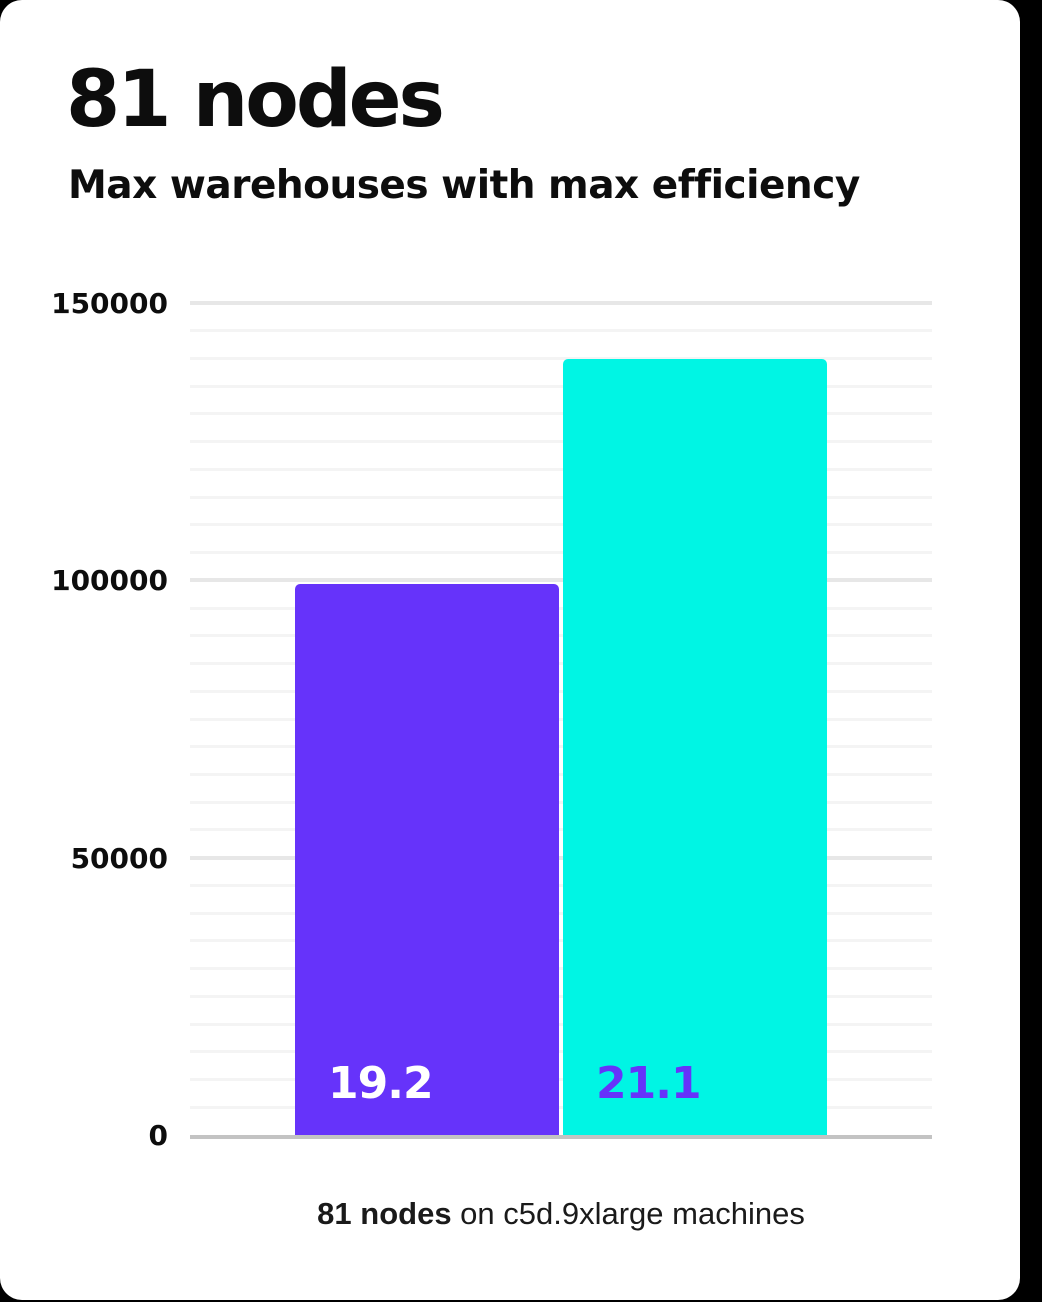 This screenshot has width=1042, height=1302. I want to click on bar-label-19.2: 19.2, so click(381, 1083).